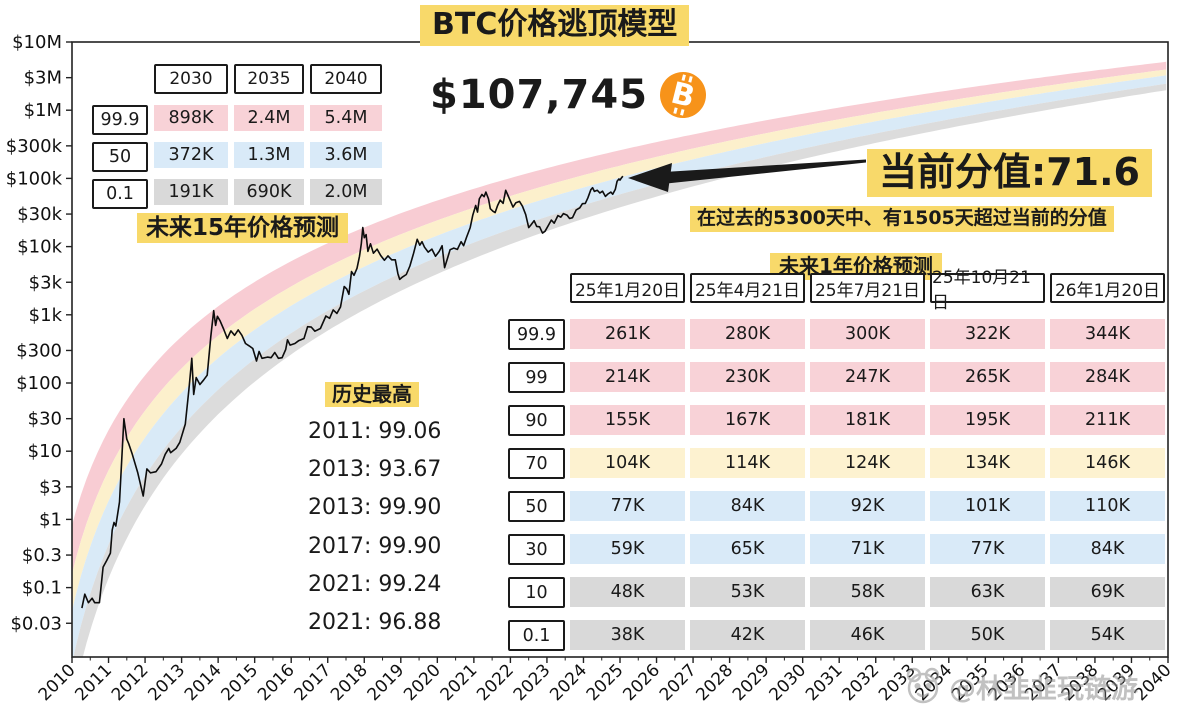  What do you see at coordinates (1107, 635) in the screenshot?
I see `table-cell: 54K` at bounding box center [1107, 635].